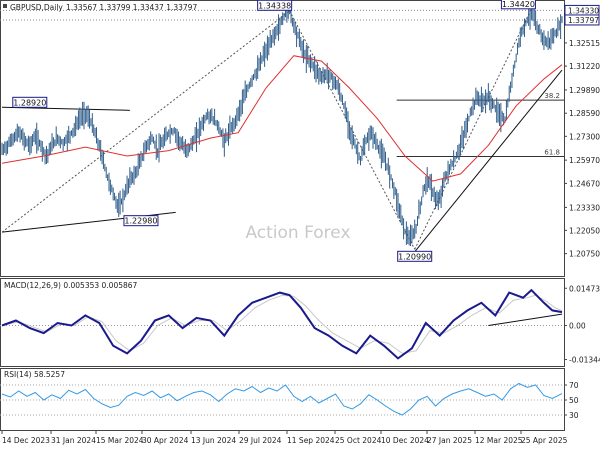 This screenshot has width=600, height=450. I want to click on price-tick-label: 1.22050, so click(584, 230).